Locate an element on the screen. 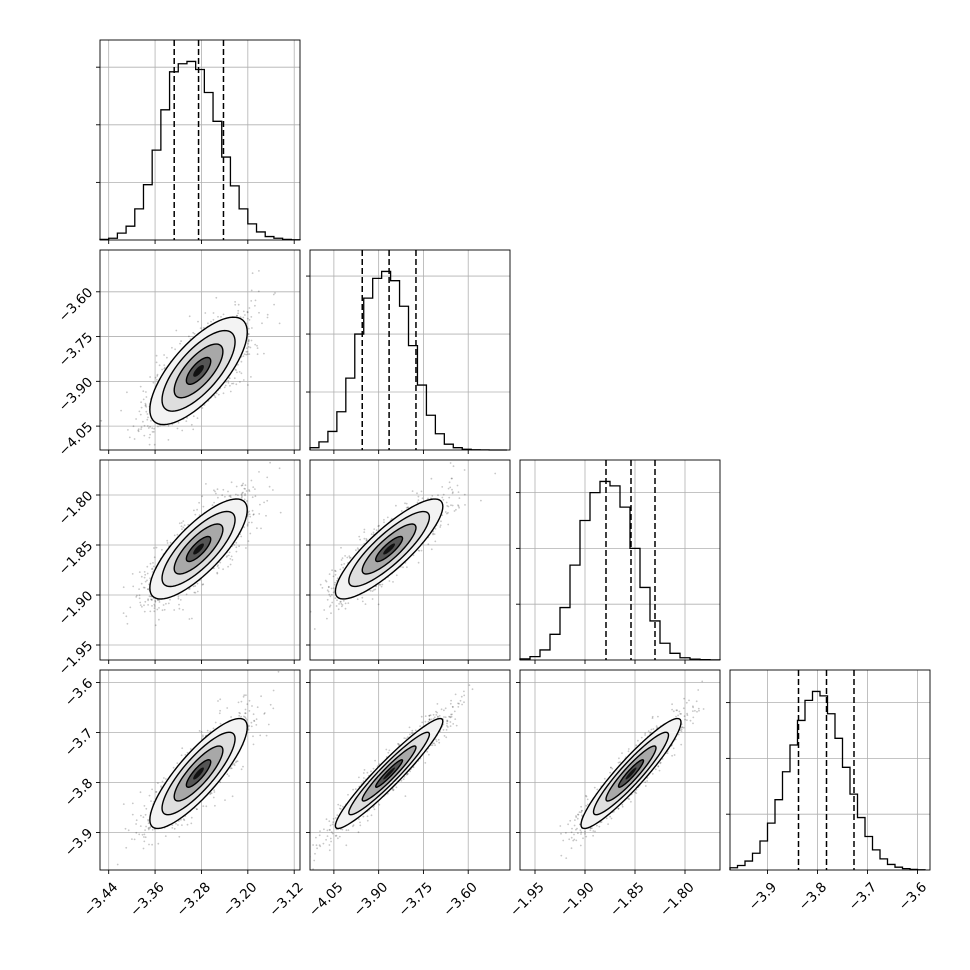  contour-line is located at coordinates (389, 549).